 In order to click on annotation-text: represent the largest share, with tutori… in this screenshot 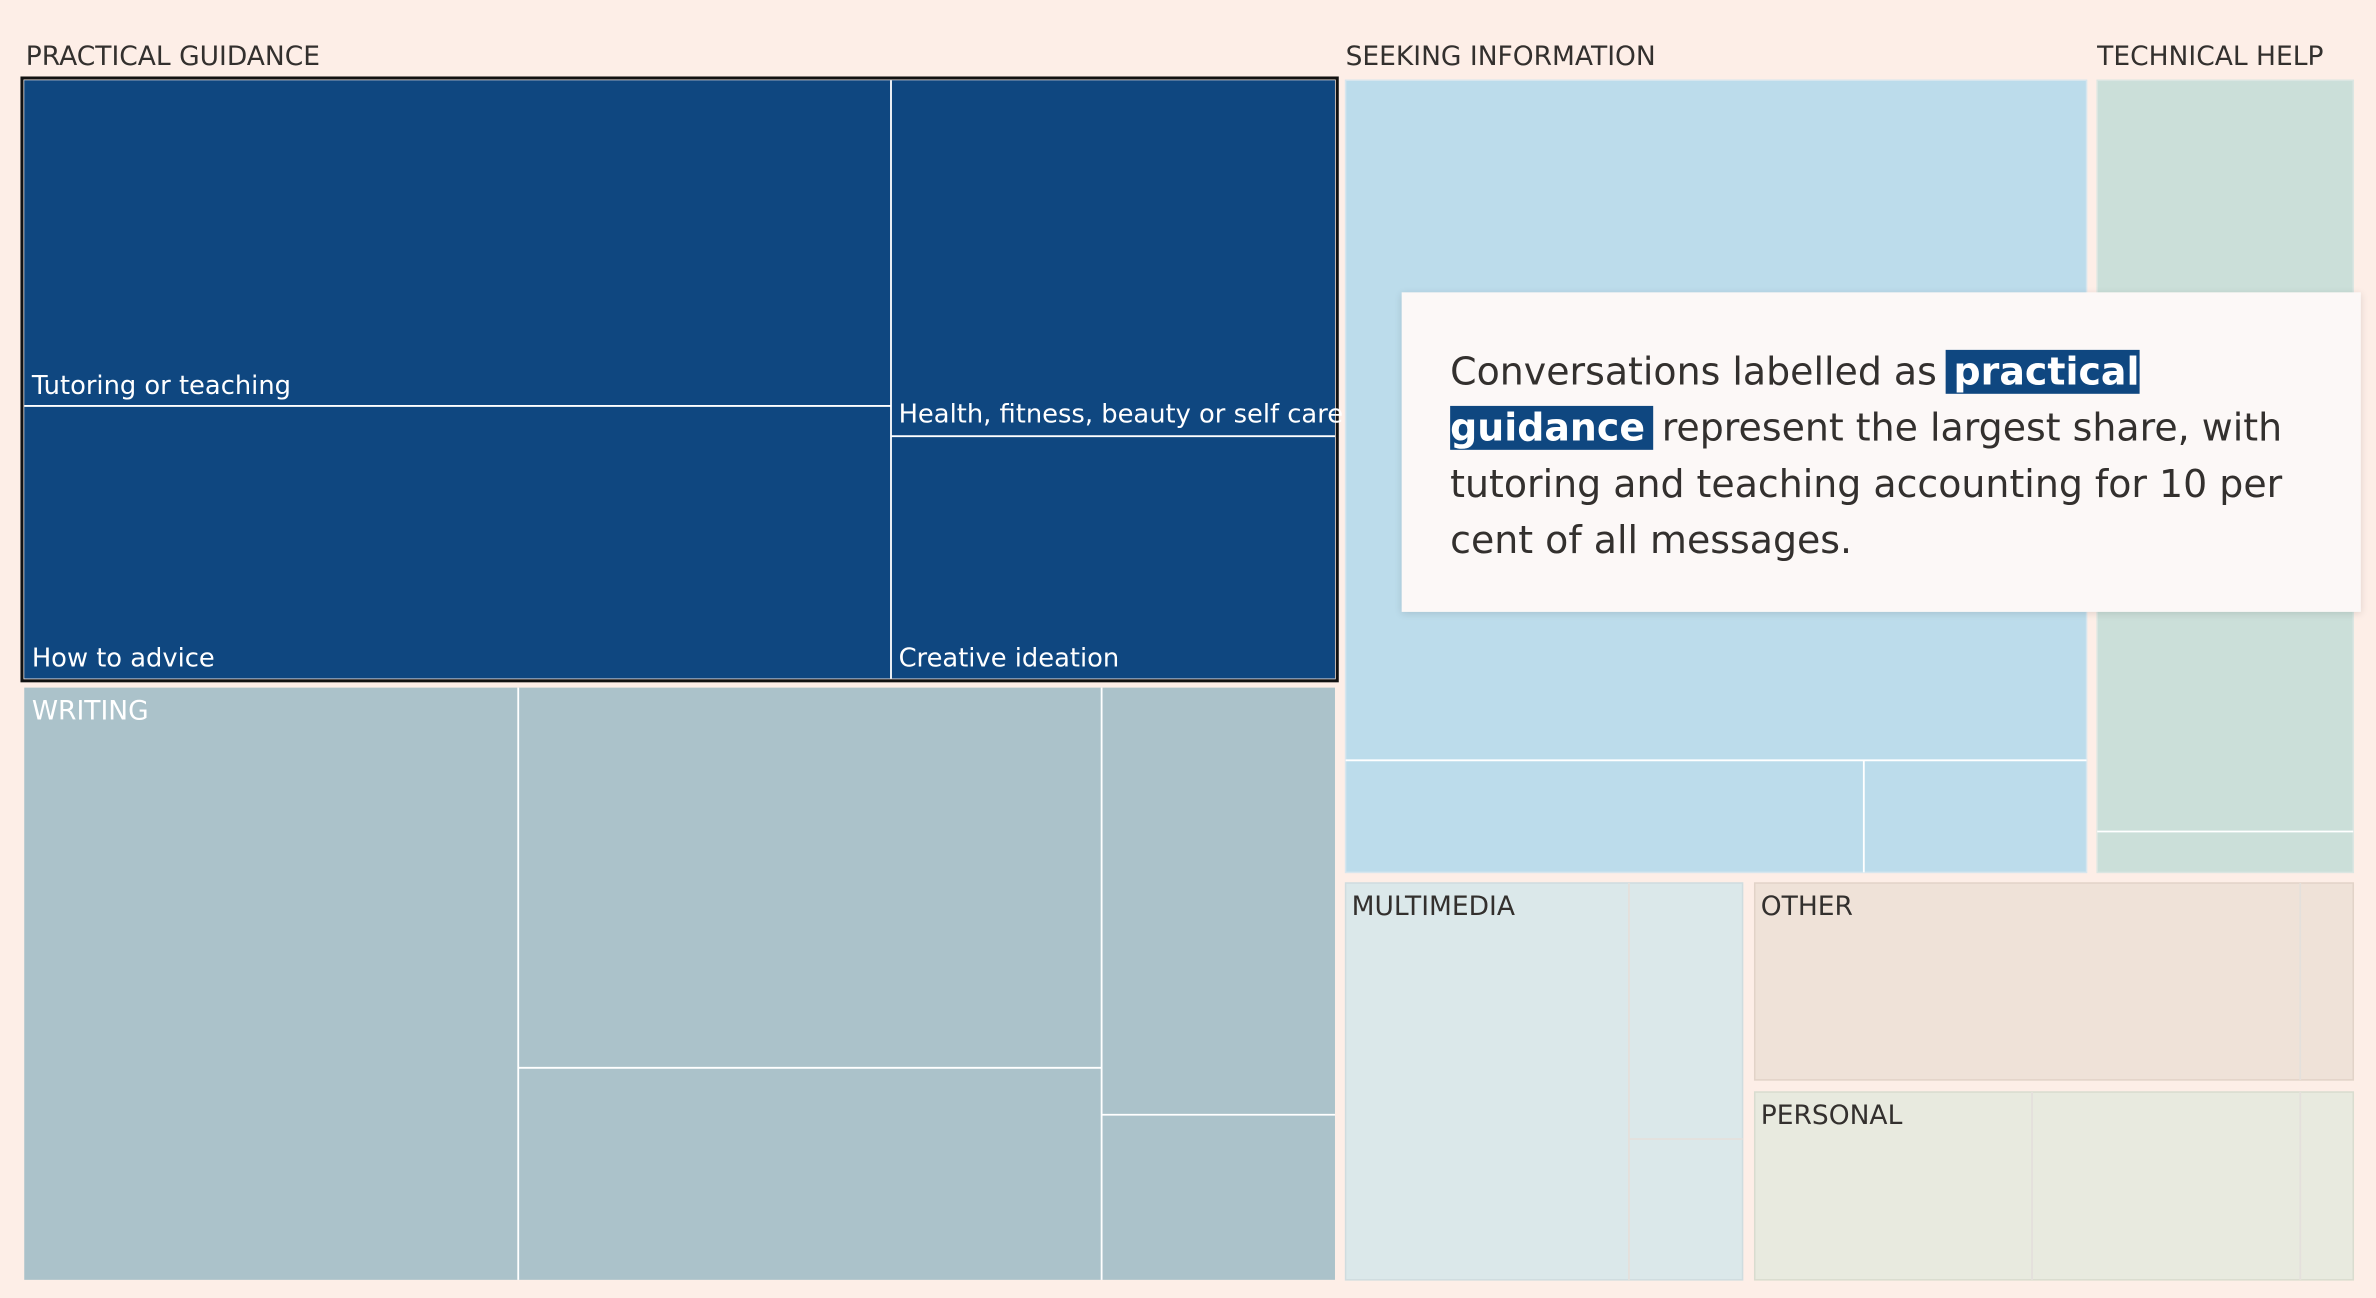, I will do `click(1866, 483)`.